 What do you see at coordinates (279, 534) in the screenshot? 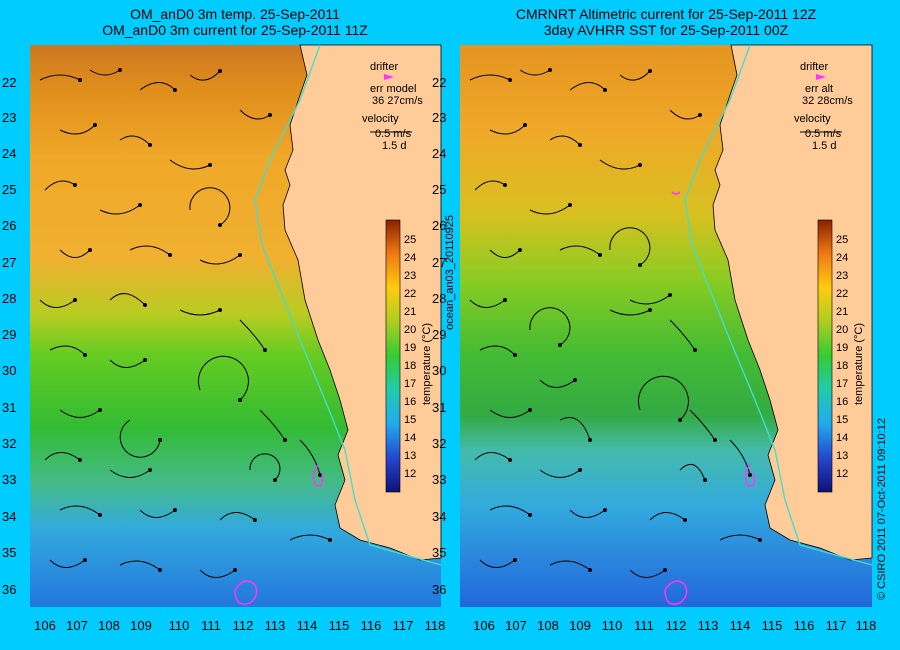
I see `drifter-track` at bounding box center [279, 534].